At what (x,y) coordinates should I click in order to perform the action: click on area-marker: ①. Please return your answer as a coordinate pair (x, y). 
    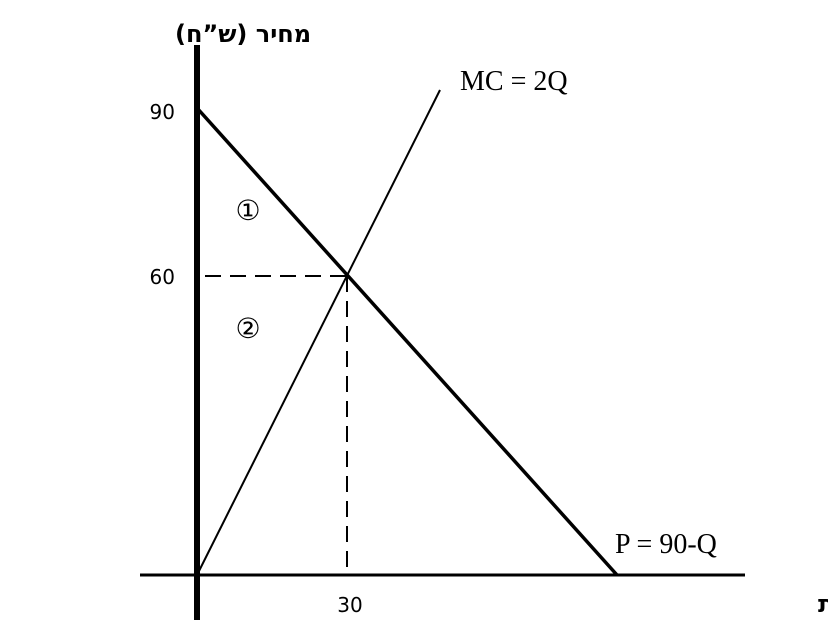
    Looking at the image, I should click on (247, 210).